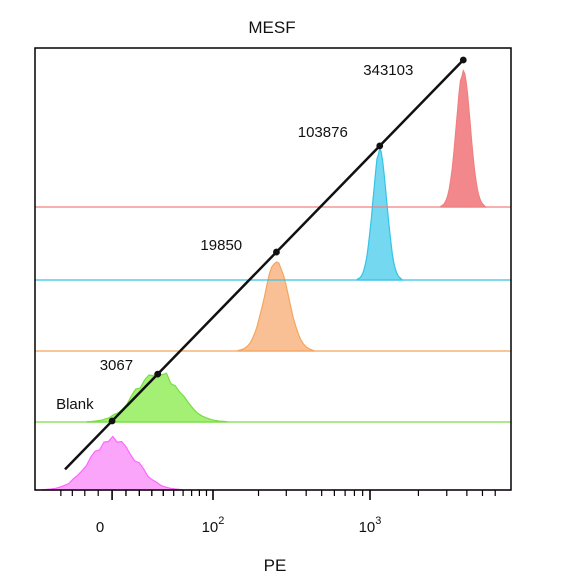 The width and height of the screenshot is (564, 585). I want to click on tick-label-1000: 10³, so click(370, 525).